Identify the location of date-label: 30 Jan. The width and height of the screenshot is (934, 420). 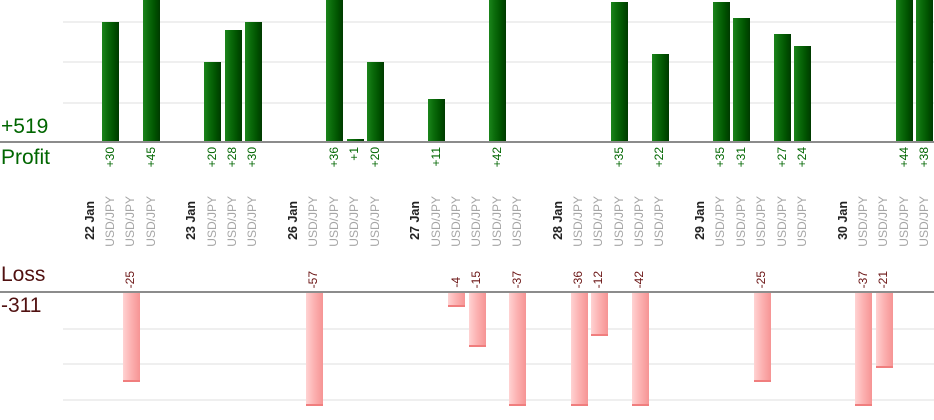
(842, 220).